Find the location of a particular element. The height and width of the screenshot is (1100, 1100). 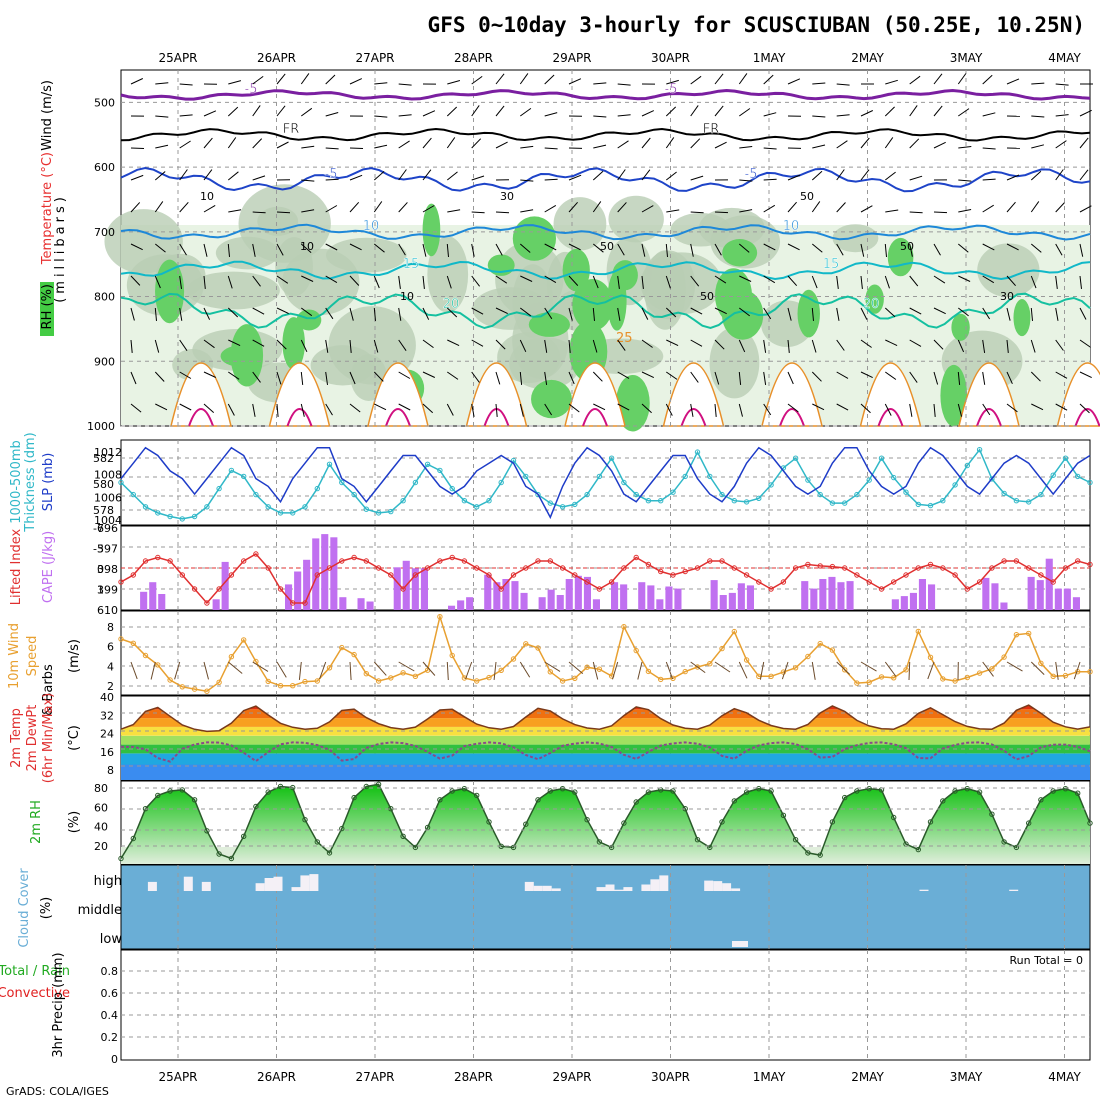

cloud-panel-frame is located at coordinates (605, 907).